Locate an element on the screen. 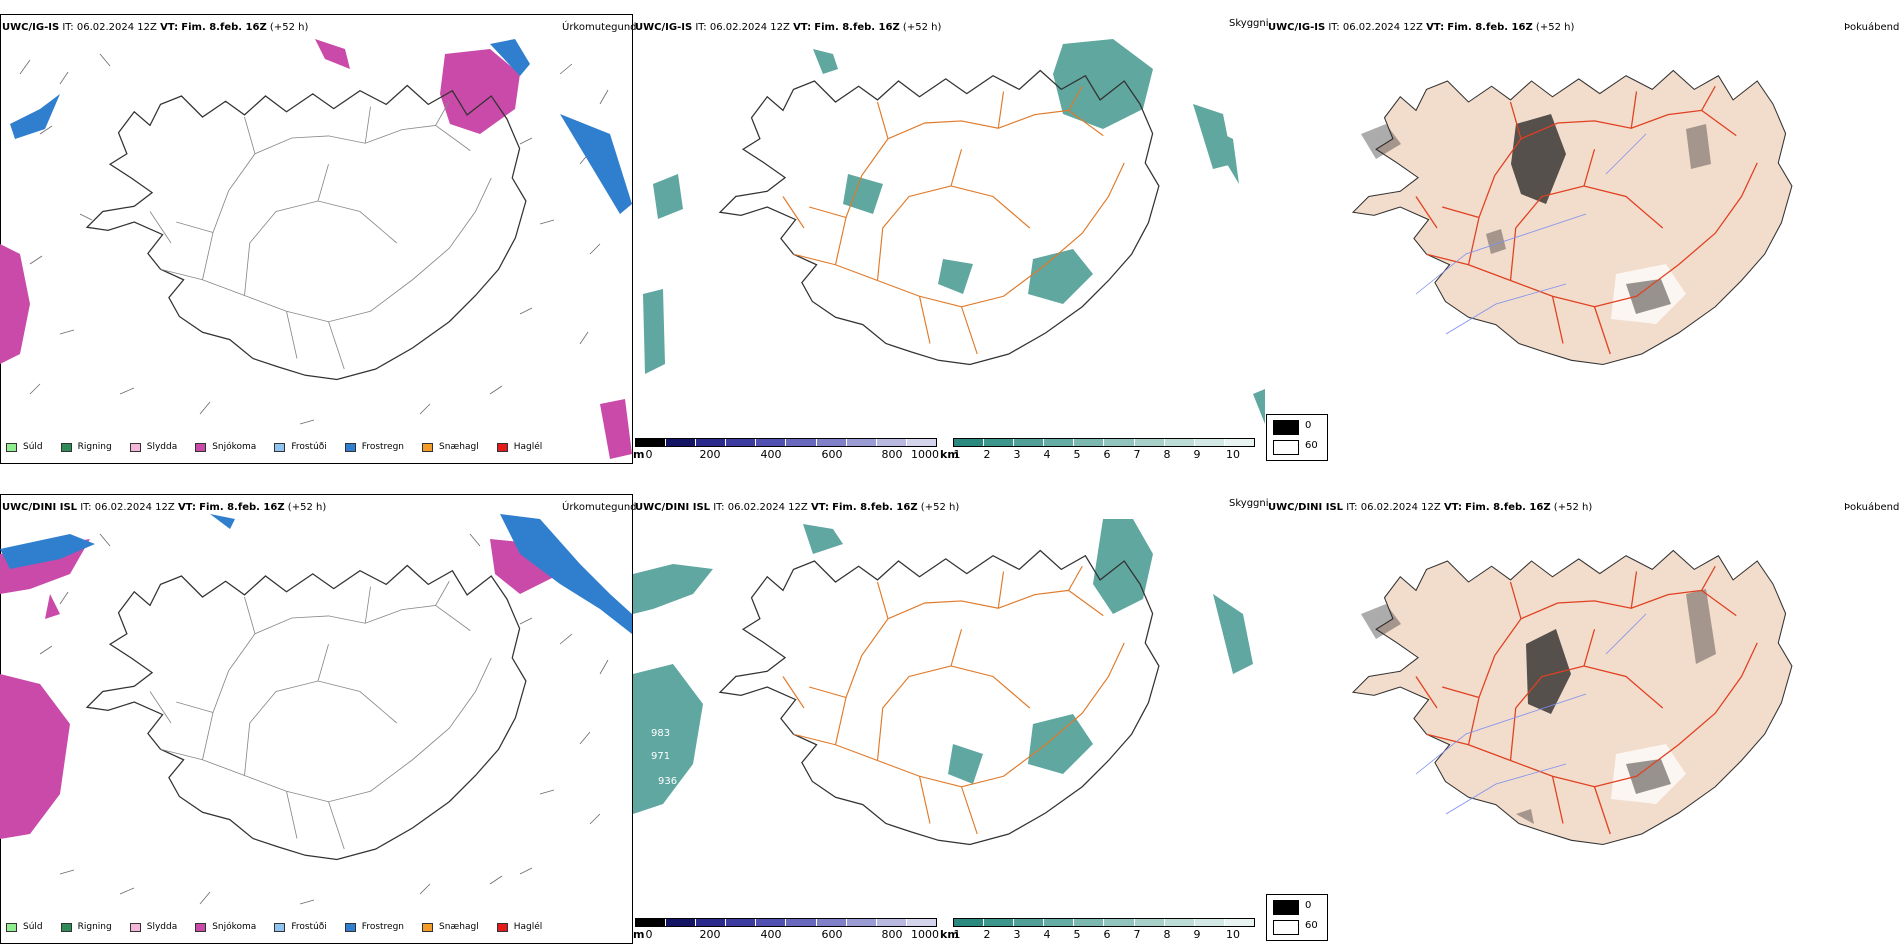 The width and height of the screenshot is (1900, 950). wind-barbs is located at coordinates (314, 239).